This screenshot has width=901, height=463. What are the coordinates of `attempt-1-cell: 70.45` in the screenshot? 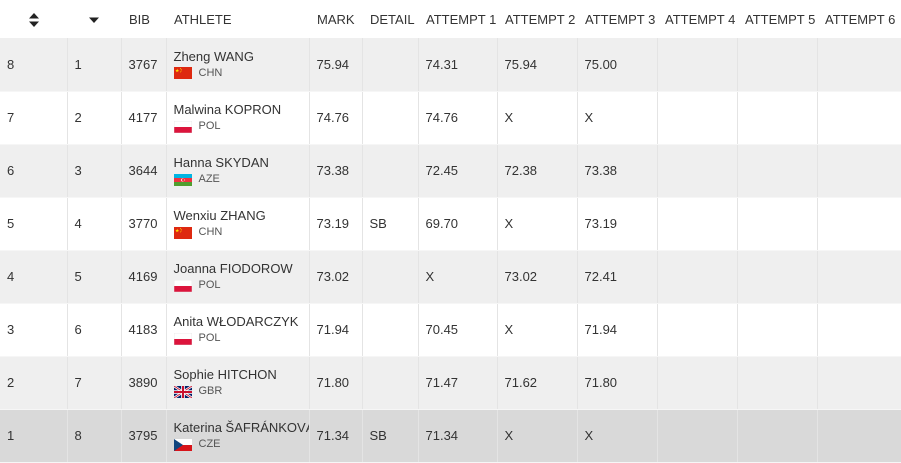 It's located at (457, 330).